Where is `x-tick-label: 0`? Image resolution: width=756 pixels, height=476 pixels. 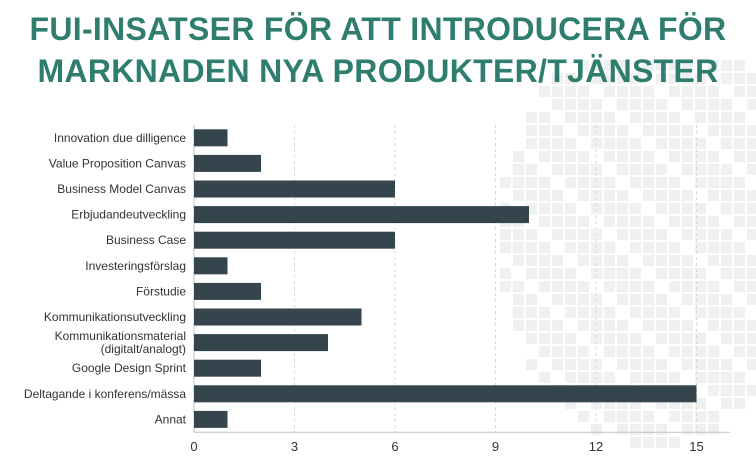 x-tick-label: 0 is located at coordinates (193, 446).